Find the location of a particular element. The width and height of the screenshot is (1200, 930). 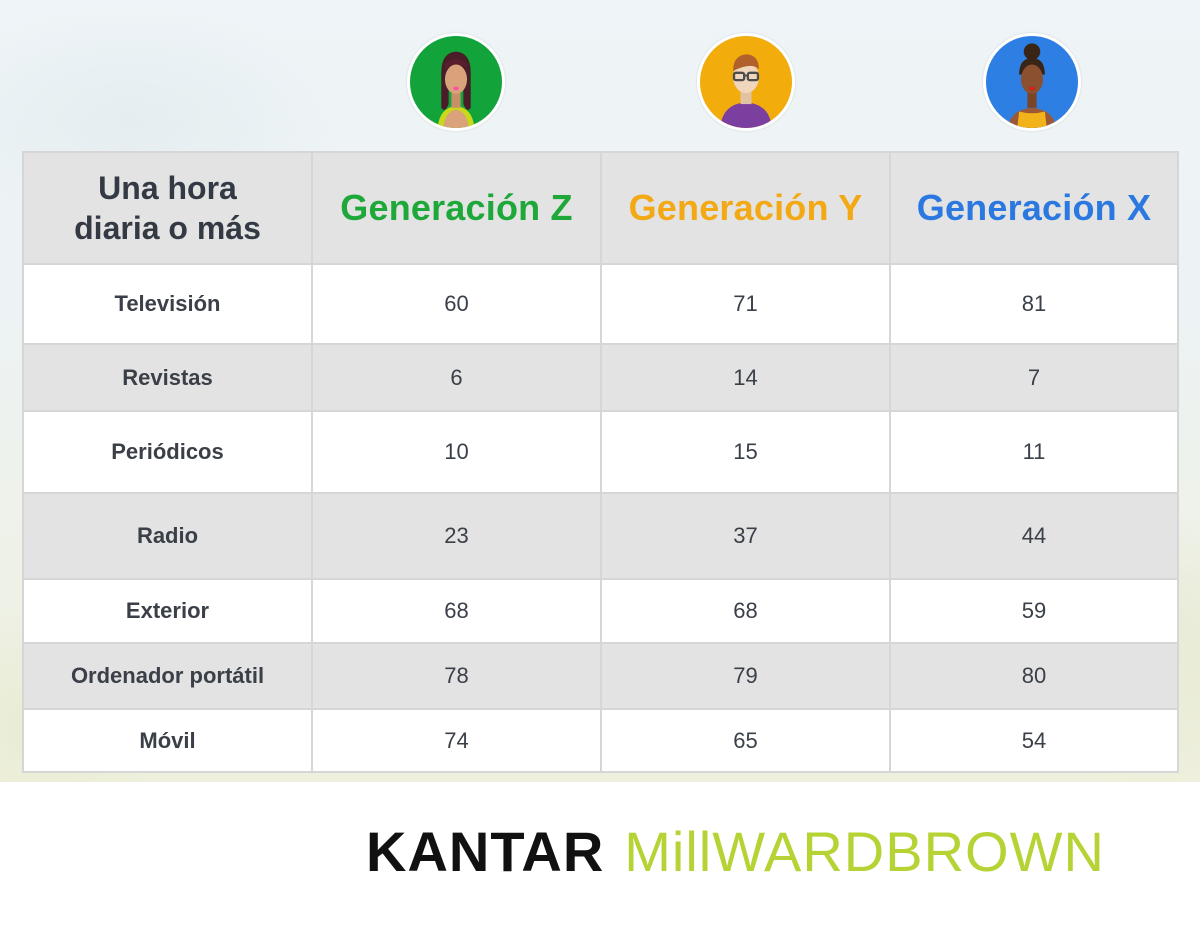

row-label: Revistas is located at coordinates (167, 377).